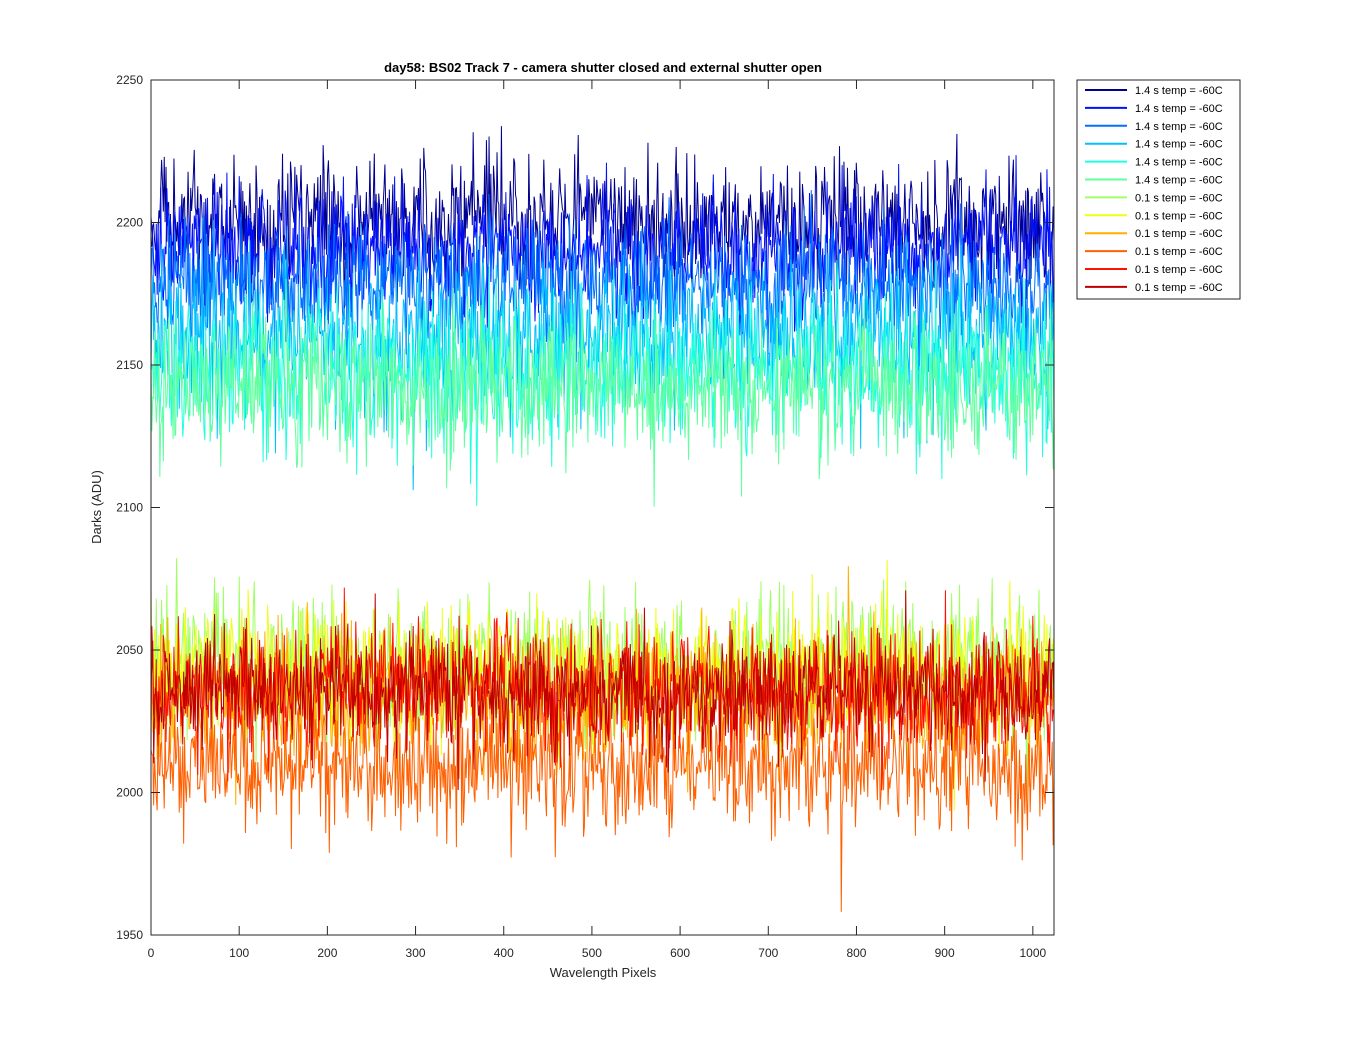 The image size is (1350, 1050). Describe the element at coordinates (945, 953) in the screenshot. I see `x-tick-label: 900` at that location.